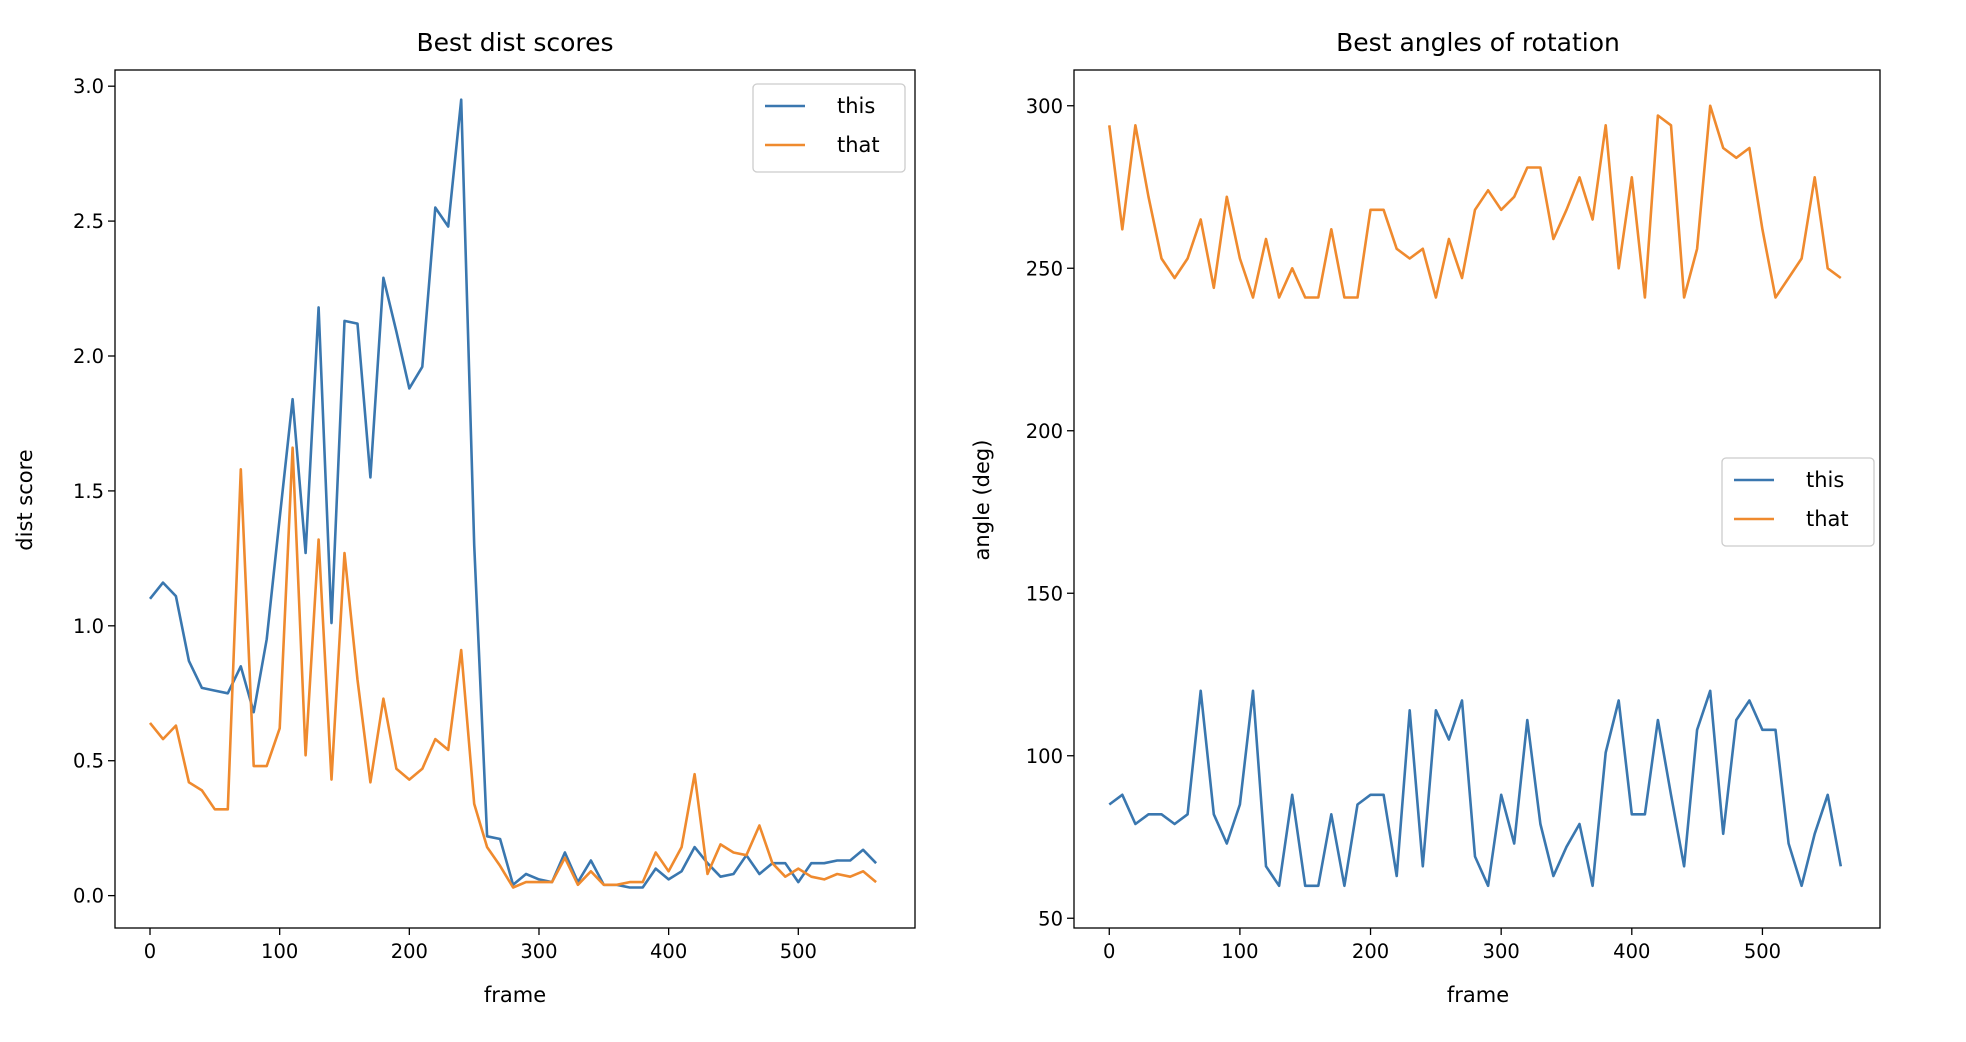 The width and height of the screenshot is (1966, 1042). I want to click on dist-scores-xtick-label: 200, so click(409, 951).